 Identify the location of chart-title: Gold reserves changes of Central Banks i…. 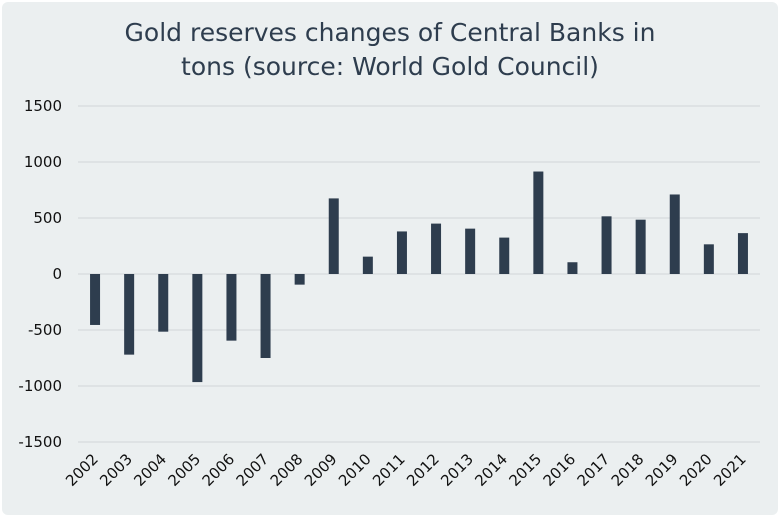
(390, 49).